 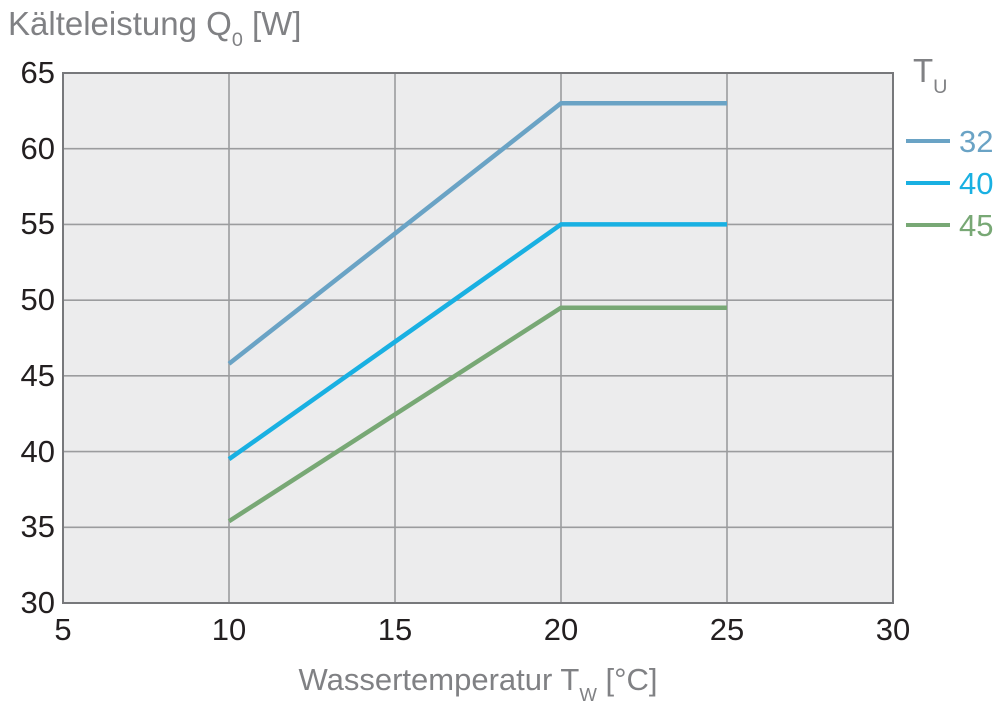 I want to click on legend-items: 32 40 45, so click(x=954, y=183).